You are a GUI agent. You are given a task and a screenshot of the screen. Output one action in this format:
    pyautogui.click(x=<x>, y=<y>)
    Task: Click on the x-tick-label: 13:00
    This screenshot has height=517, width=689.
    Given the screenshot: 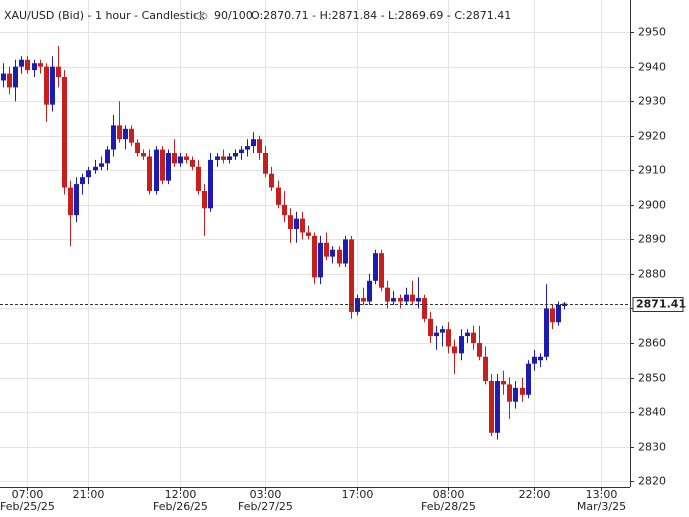 What is the action you would take?
    pyautogui.click(x=602, y=494)
    